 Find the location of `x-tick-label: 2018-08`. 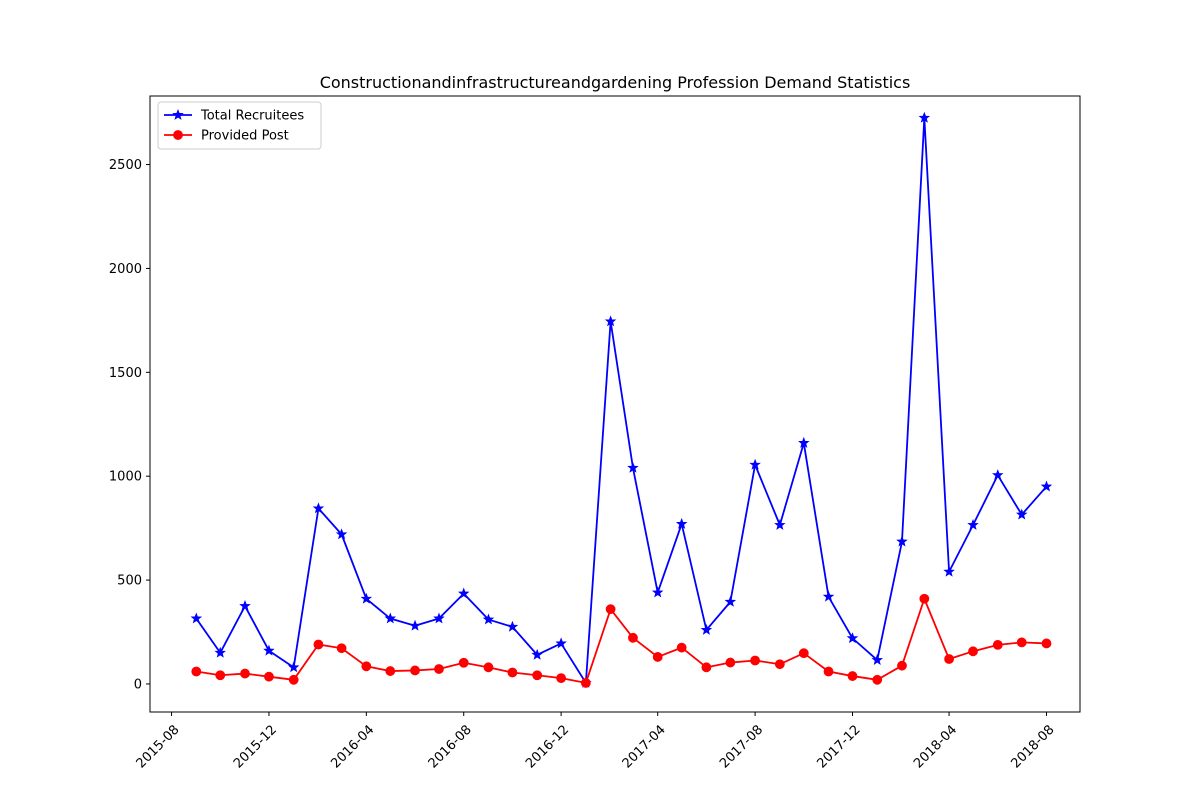

x-tick-label: 2018-08 is located at coordinates (1032, 746).